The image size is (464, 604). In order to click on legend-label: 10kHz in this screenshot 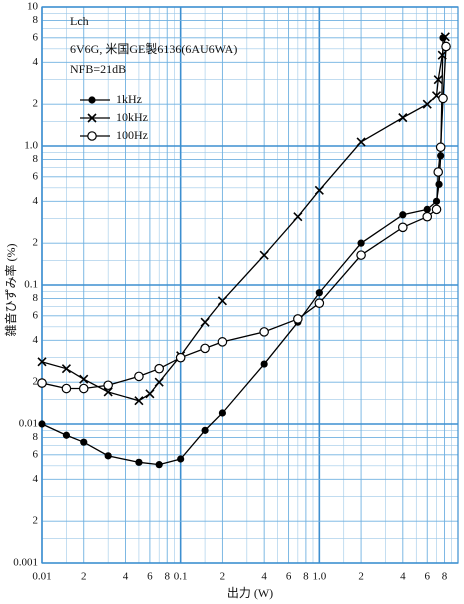, I will do `click(132, 117)`.